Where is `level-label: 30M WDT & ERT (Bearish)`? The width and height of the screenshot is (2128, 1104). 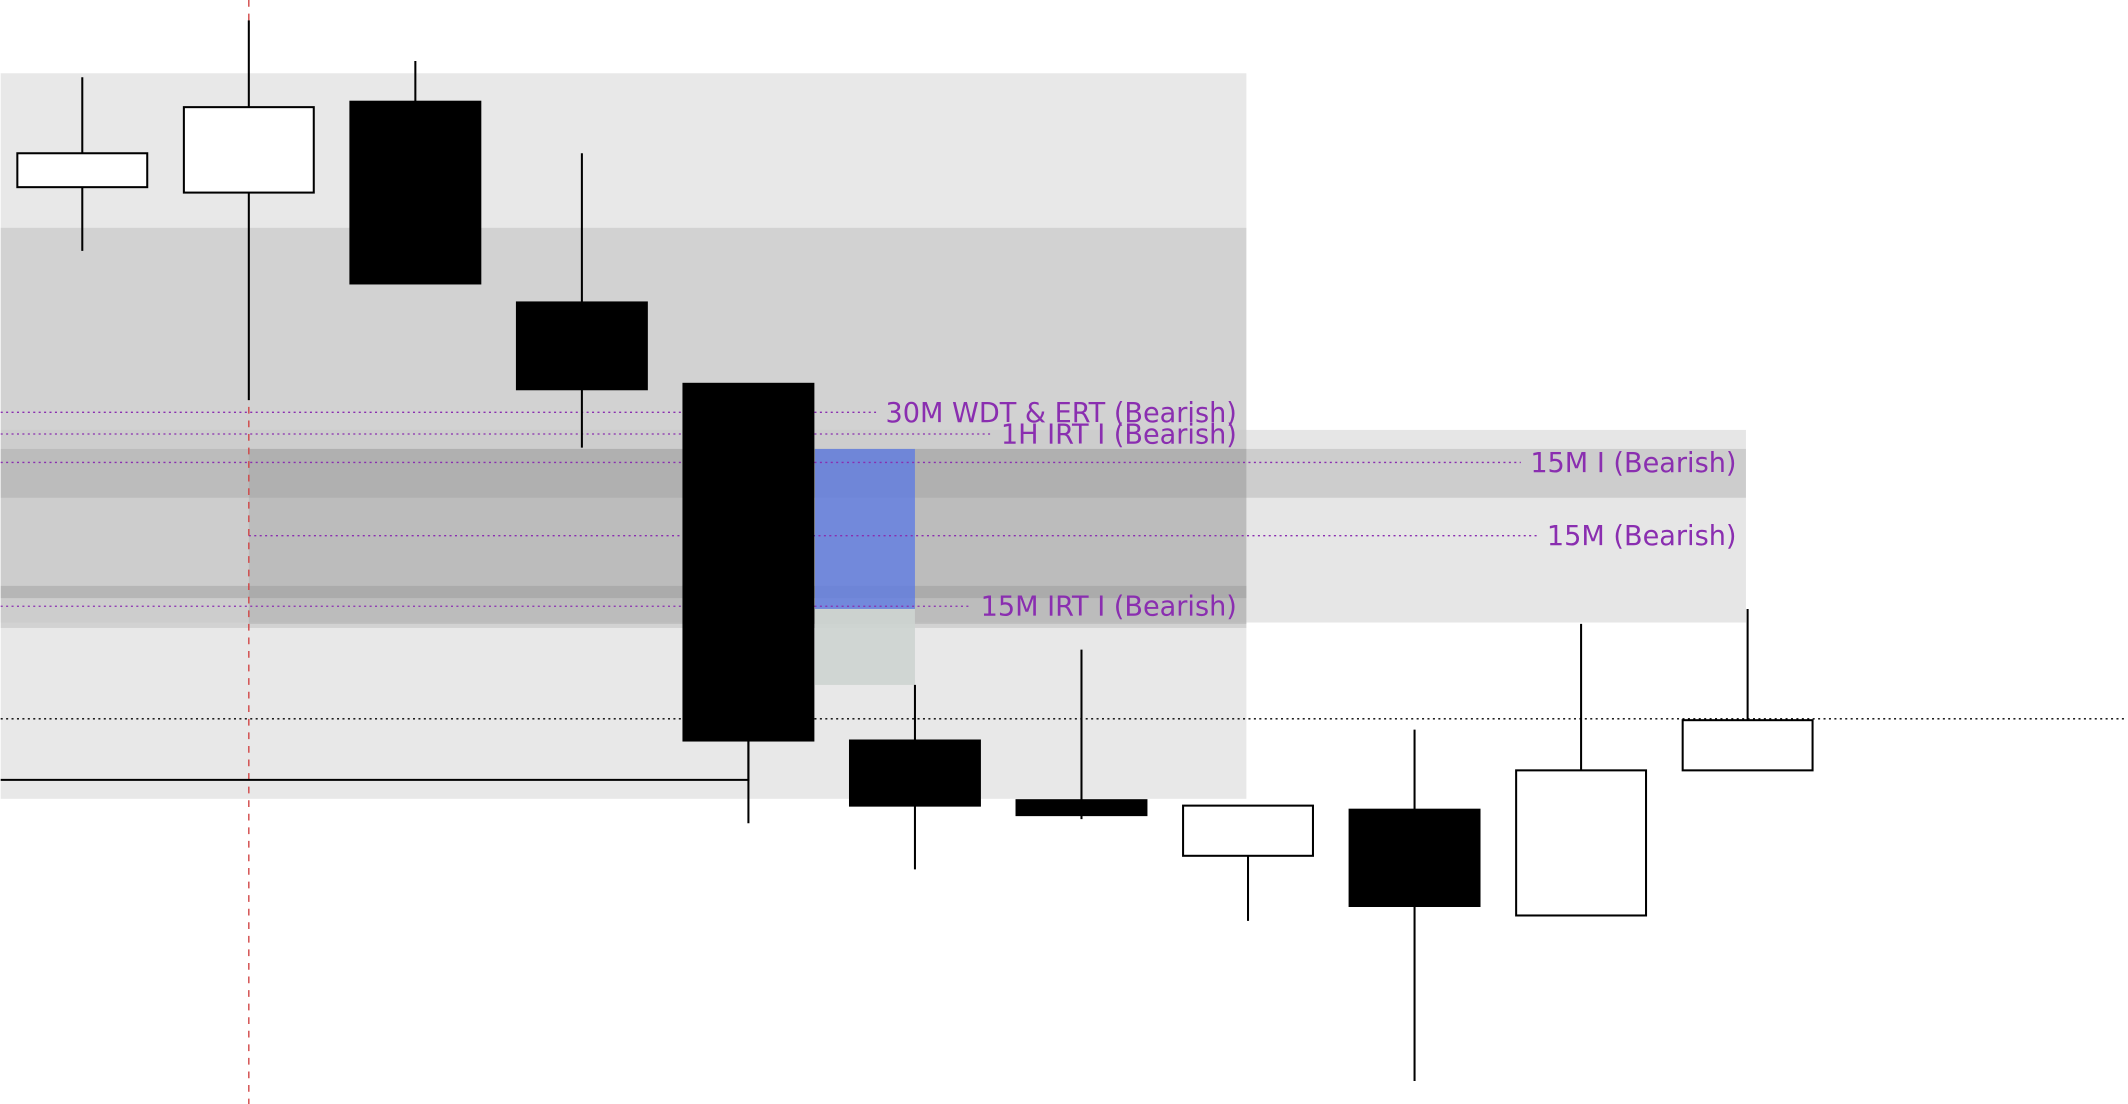
level-label: 30M WDT & ERT (Bearish) is located at coordinates (1061, 413).